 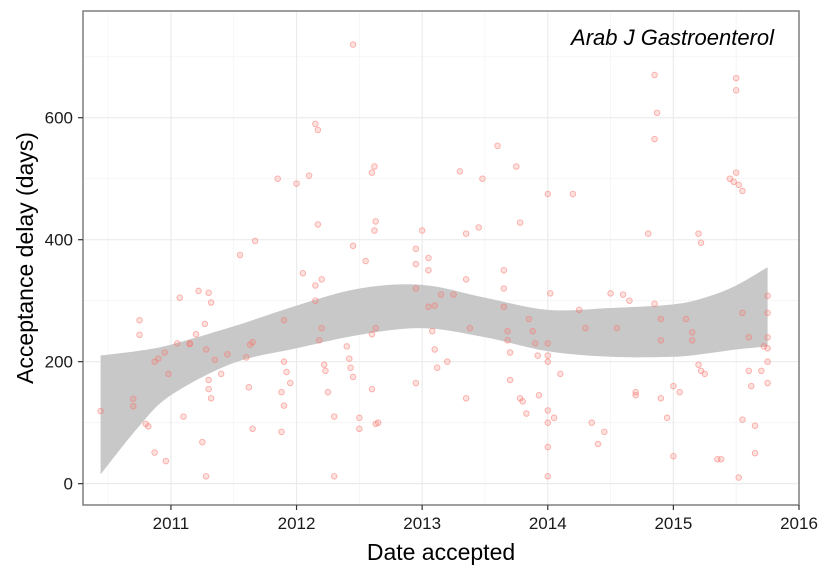 I want to click on y-axis-title: Acceptance delay (days), so click(x=25, y=258).